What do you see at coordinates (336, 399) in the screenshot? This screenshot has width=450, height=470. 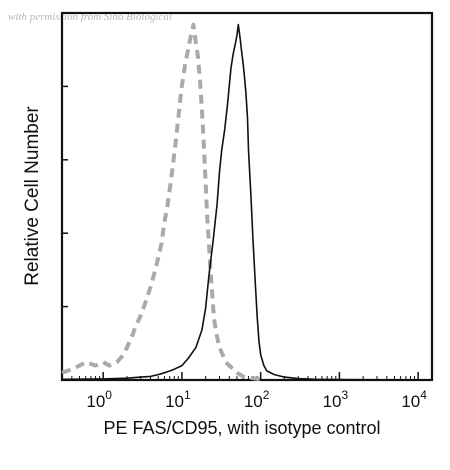 I see `x-tick-label: 10³` at bounding box center [336, 399].